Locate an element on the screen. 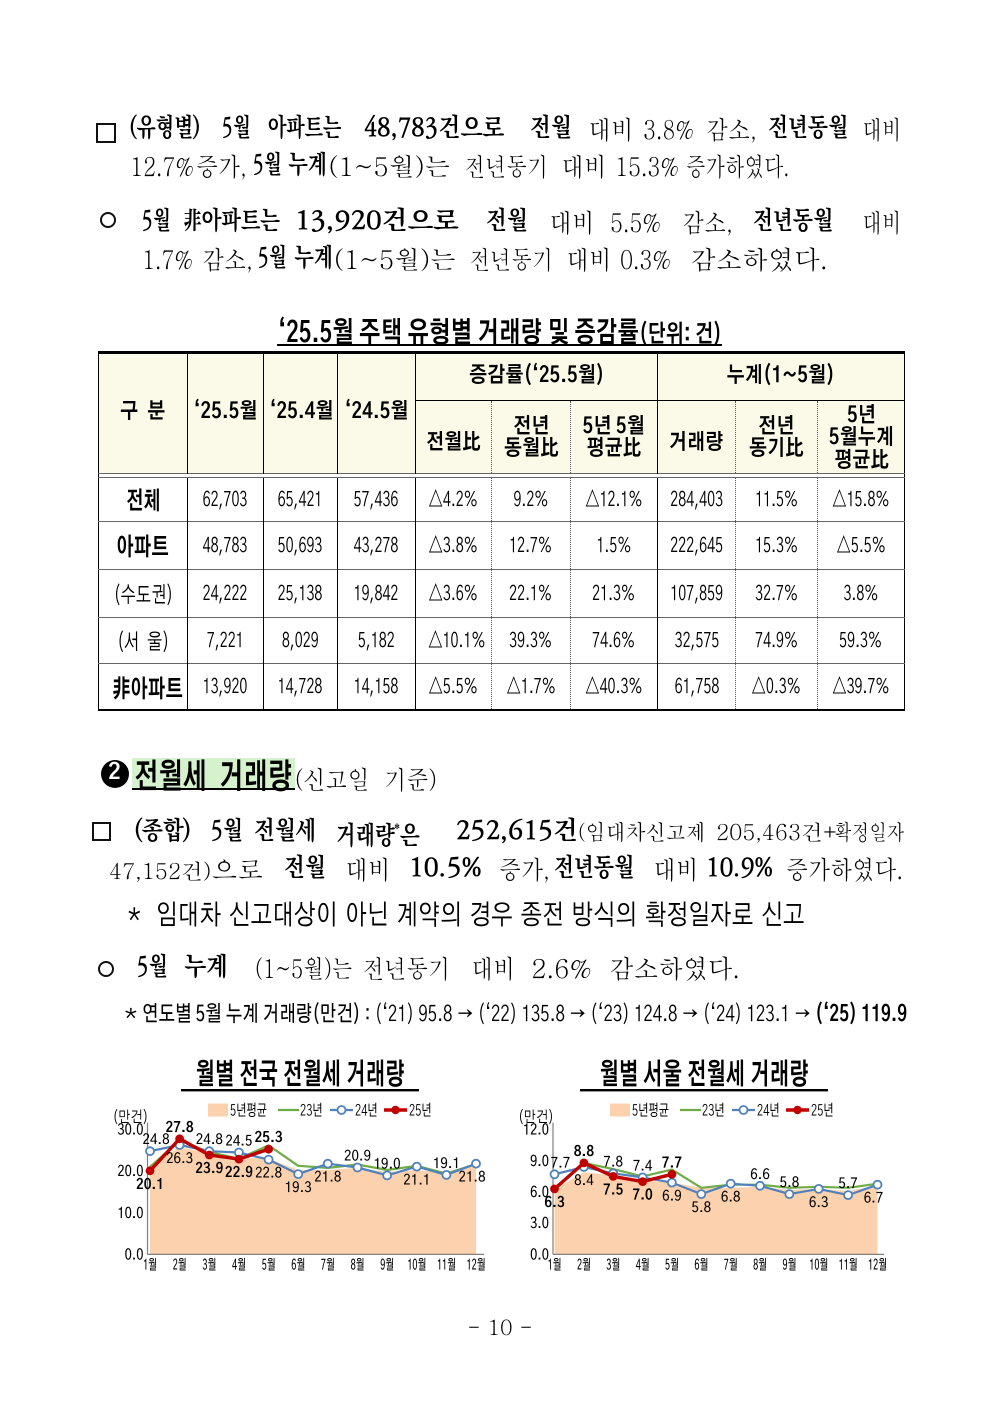 The width and height of the screenshot is (1000, 1413). svg-text: 6.0 is located at coordinates (539, 1192).